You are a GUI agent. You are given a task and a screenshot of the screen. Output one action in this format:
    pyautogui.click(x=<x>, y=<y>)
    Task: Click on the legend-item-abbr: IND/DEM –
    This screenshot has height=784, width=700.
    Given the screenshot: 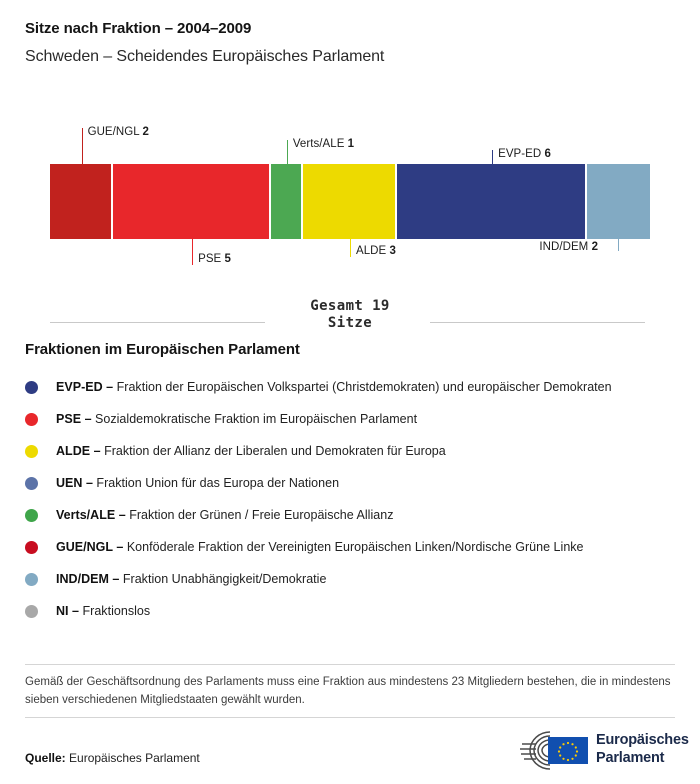 What is the action you would take?
    pyautogui.click(x=89, y=579)
    